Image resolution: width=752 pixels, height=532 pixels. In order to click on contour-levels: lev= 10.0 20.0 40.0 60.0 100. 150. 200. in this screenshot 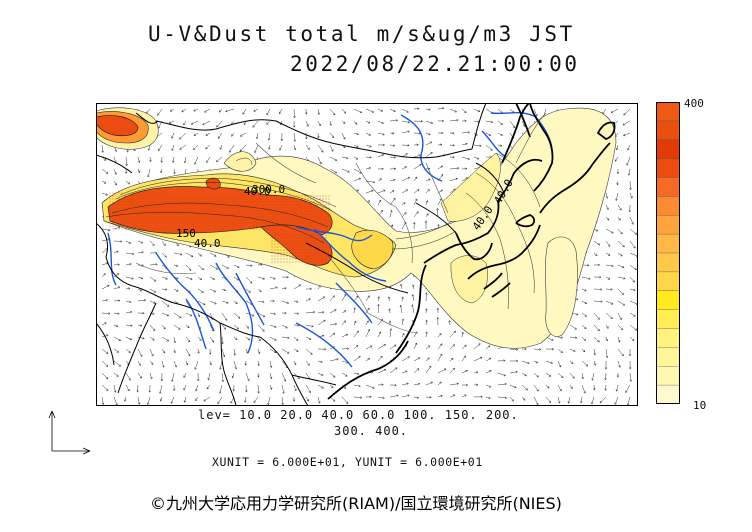, I will do `click(358, 415)`.